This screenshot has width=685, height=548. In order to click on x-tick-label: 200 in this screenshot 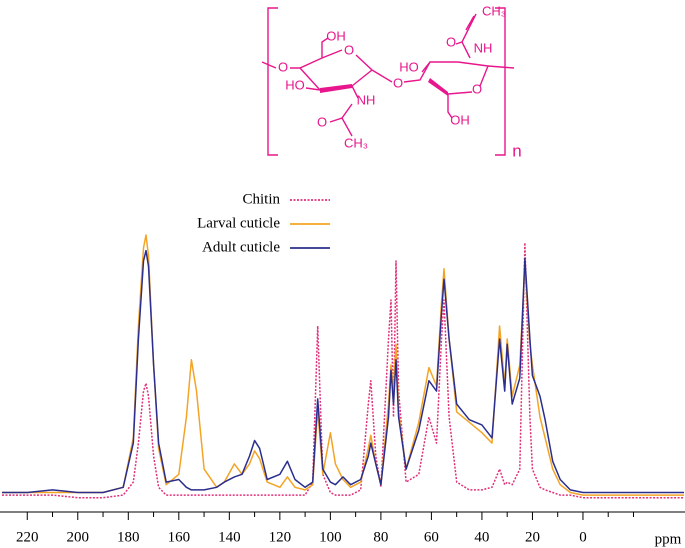, I will do `click(78, 537)`.